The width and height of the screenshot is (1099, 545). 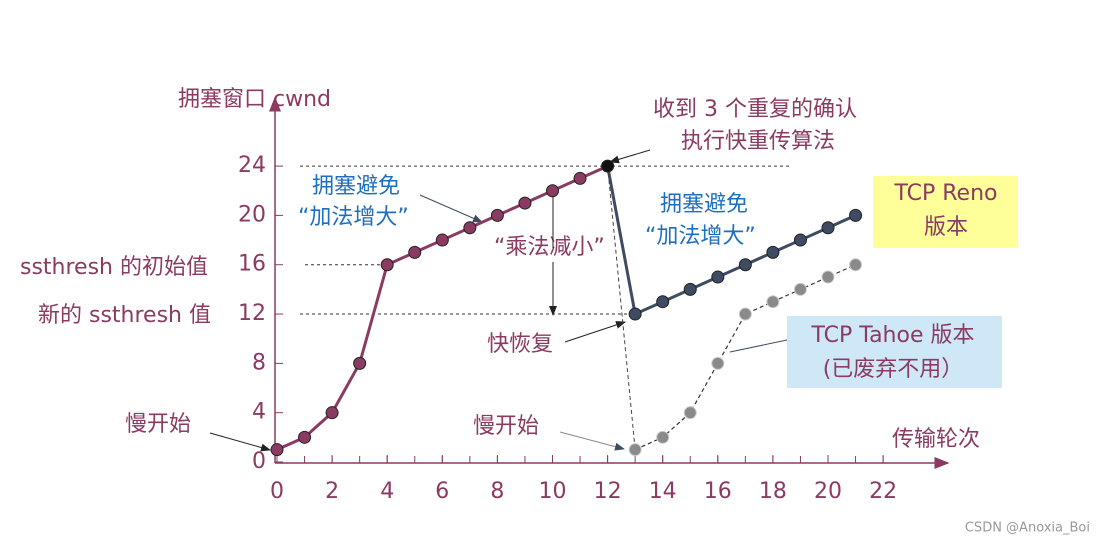 What do you see at coordinates (252, 214) in the screenshot?
I see `y-tick-label: 20` at bounding box center [252, 214].